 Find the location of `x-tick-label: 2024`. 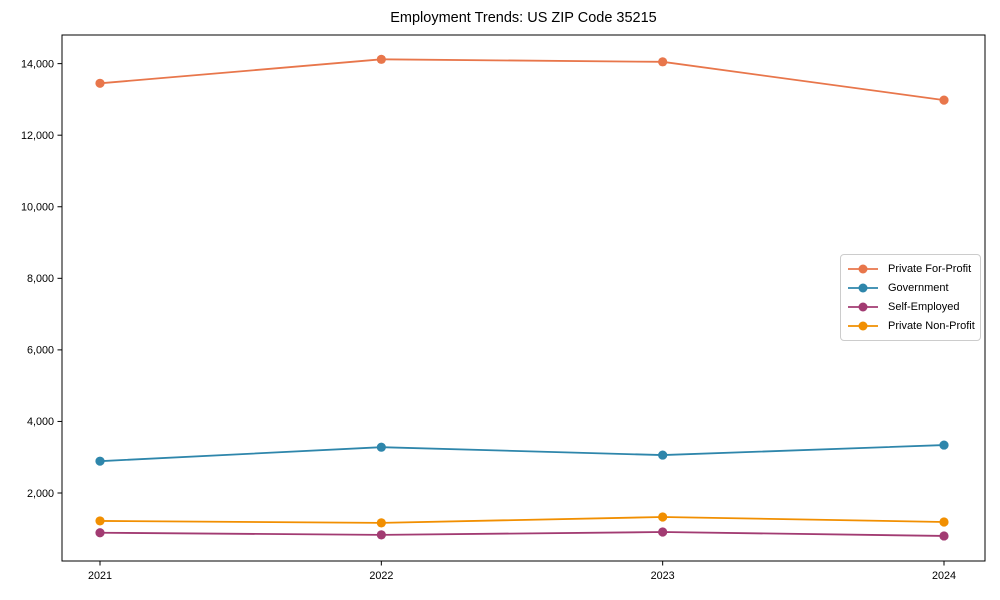

x-tick-label: 2024 is located at coordinates (944, 576).